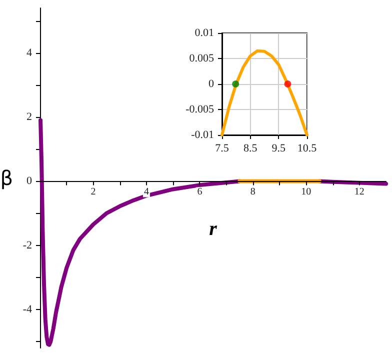 The width and height of the screenshot is (392, 360). What do you see at coordinates (202, 135) in the screenshot?
I see `y-tick-label: -0.01` at bounding box center [202, 135].